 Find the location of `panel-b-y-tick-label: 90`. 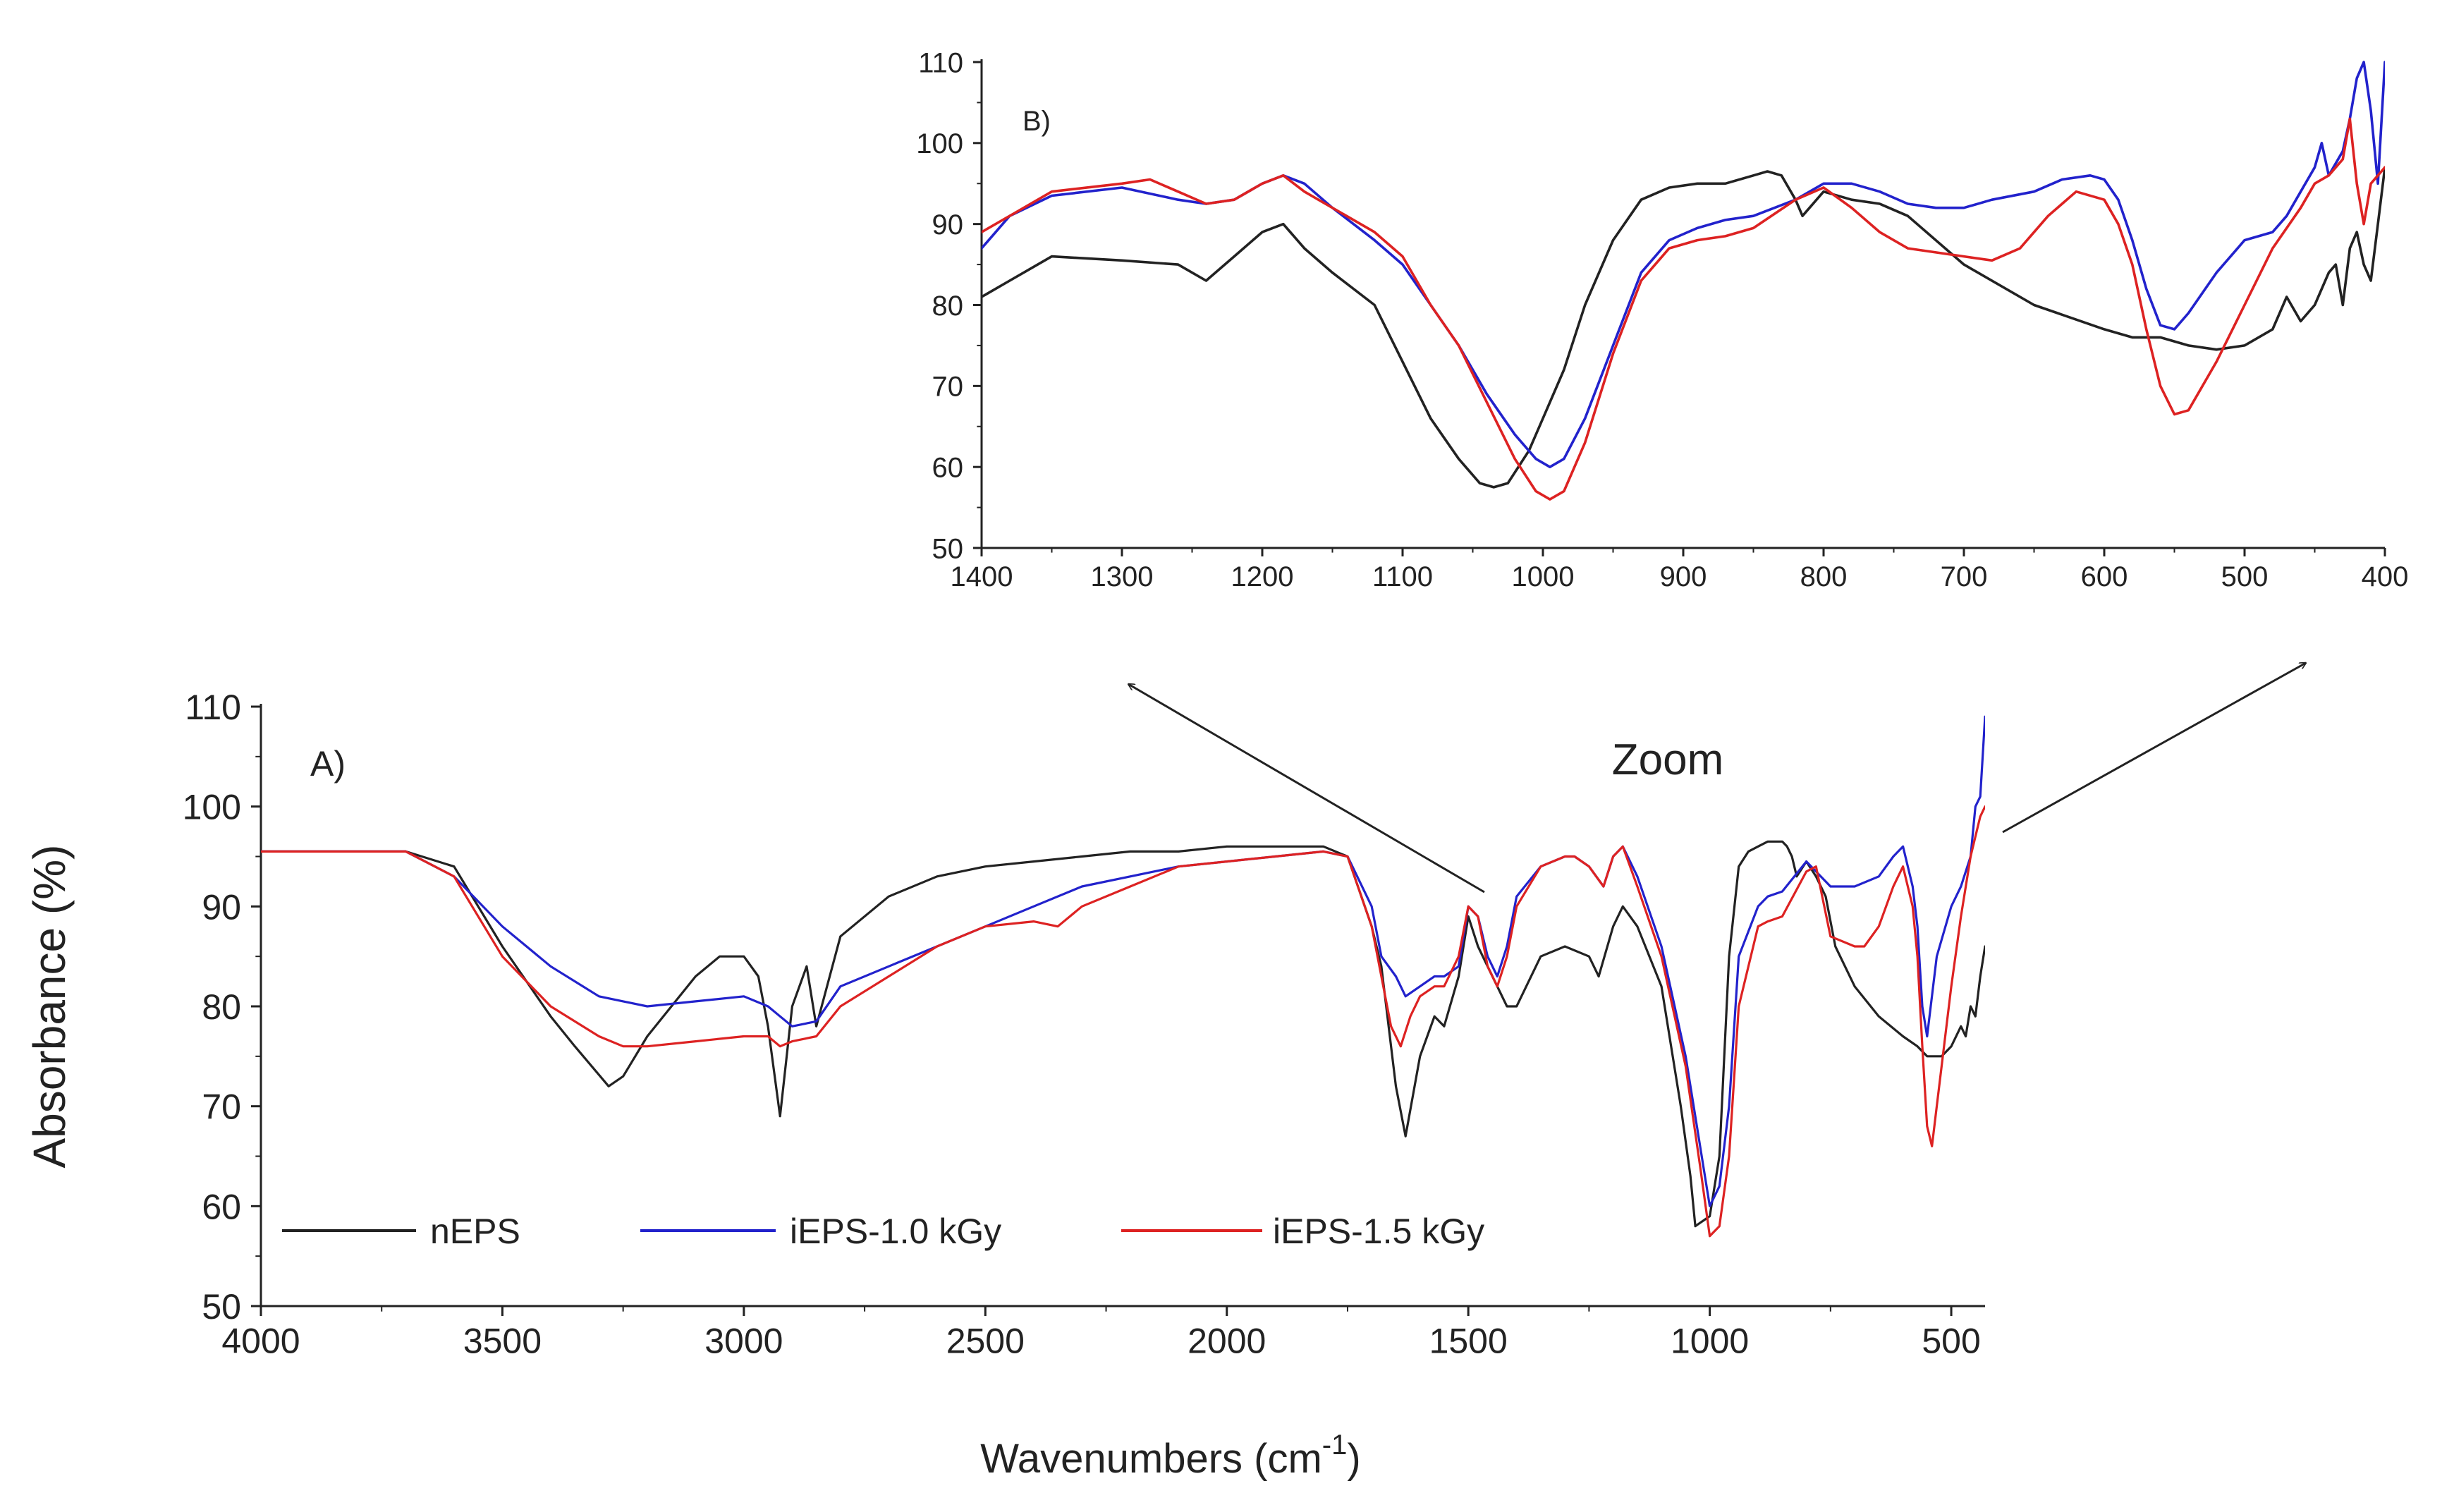

panel-b-y-tick-label: 90 is located at coordinates (948, 224).